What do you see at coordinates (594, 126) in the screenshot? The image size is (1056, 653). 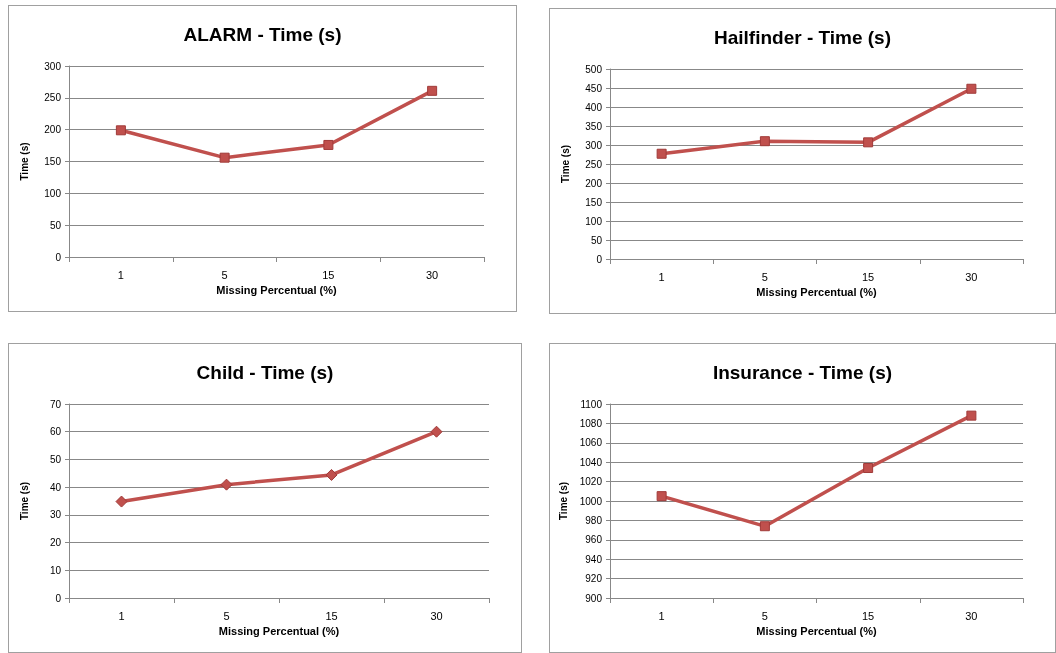 I see `y-tick-label: 350` at bounding box center [594, 126].